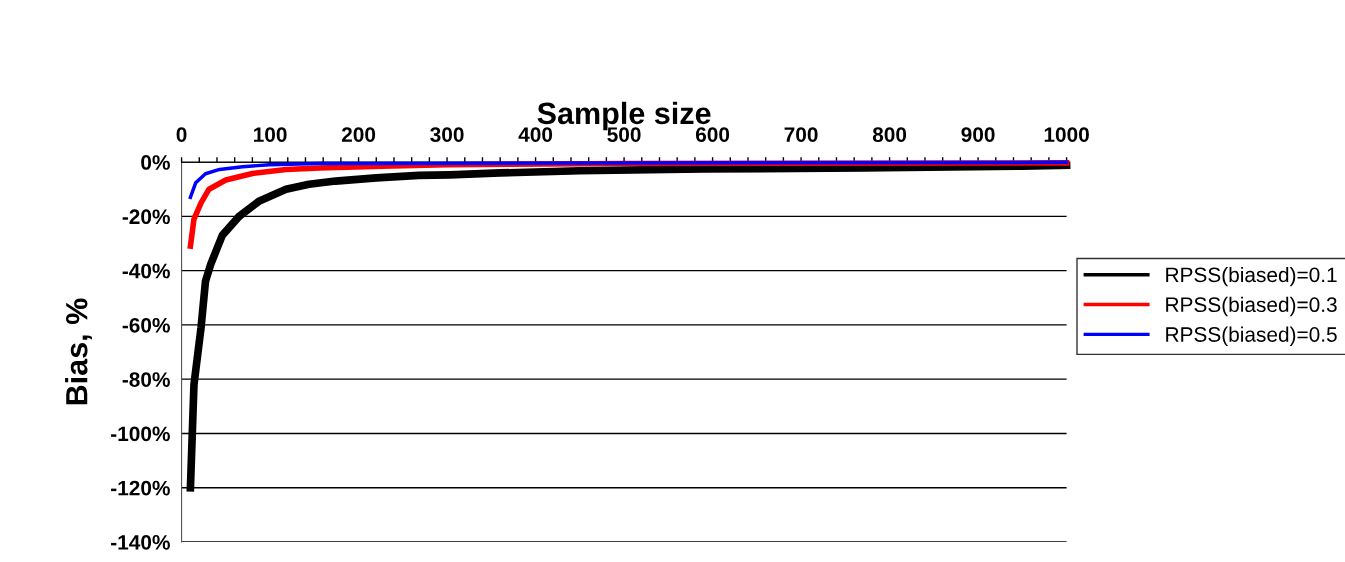  What do you see at coordinates (155, 162) in the screenshot?
I see `y-tick-label: 0%` at bounding box center [155, 162].